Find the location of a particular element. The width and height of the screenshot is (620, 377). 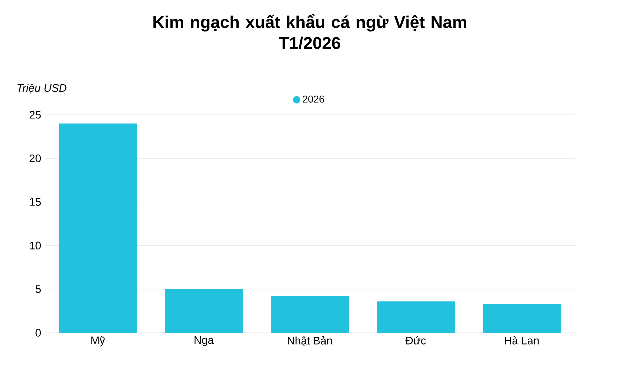

legend-label: 2026 is located at coordinates (313, 99).